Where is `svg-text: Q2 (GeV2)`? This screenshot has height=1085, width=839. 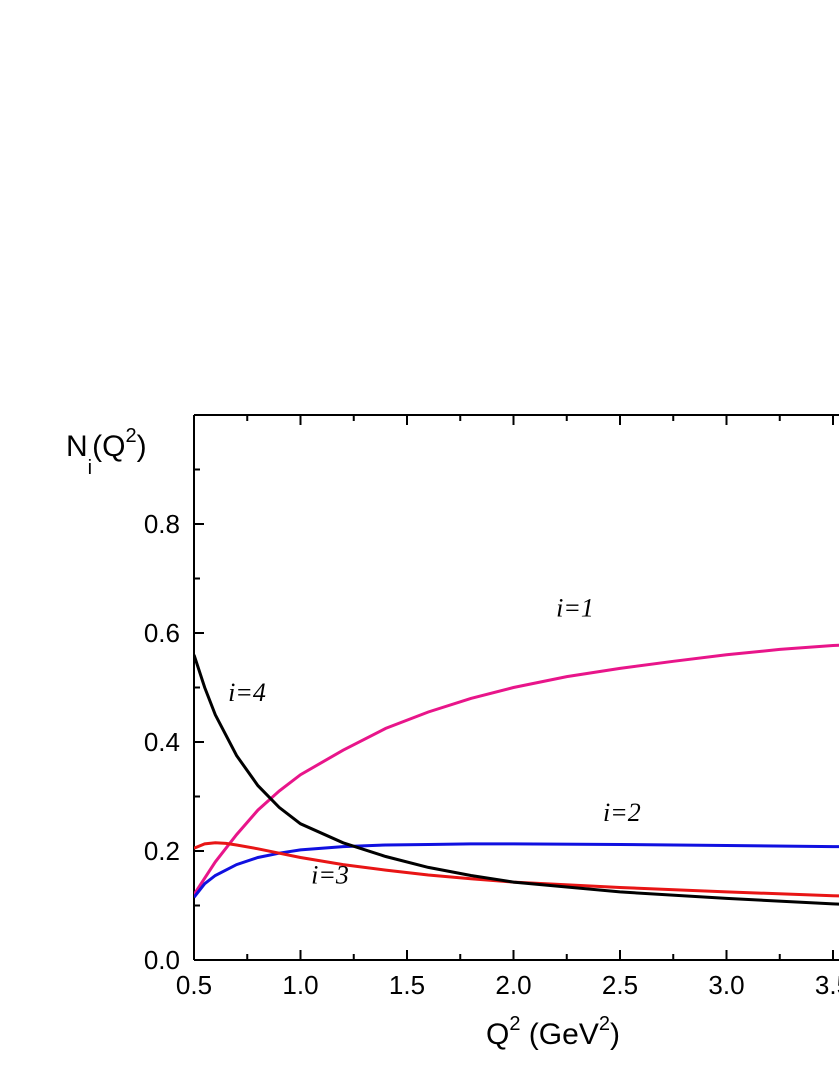 svg-text: Q2 (GeV2) is located at coordinates (553, 1032).